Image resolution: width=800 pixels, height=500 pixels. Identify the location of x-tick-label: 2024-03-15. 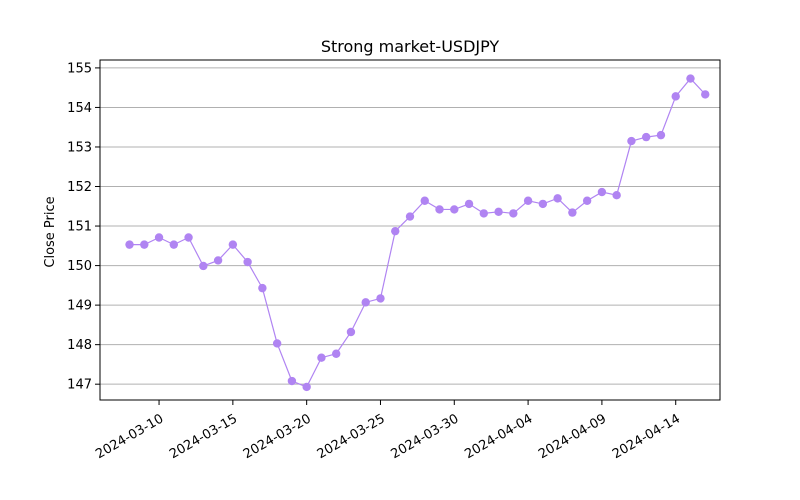
(203, 436).